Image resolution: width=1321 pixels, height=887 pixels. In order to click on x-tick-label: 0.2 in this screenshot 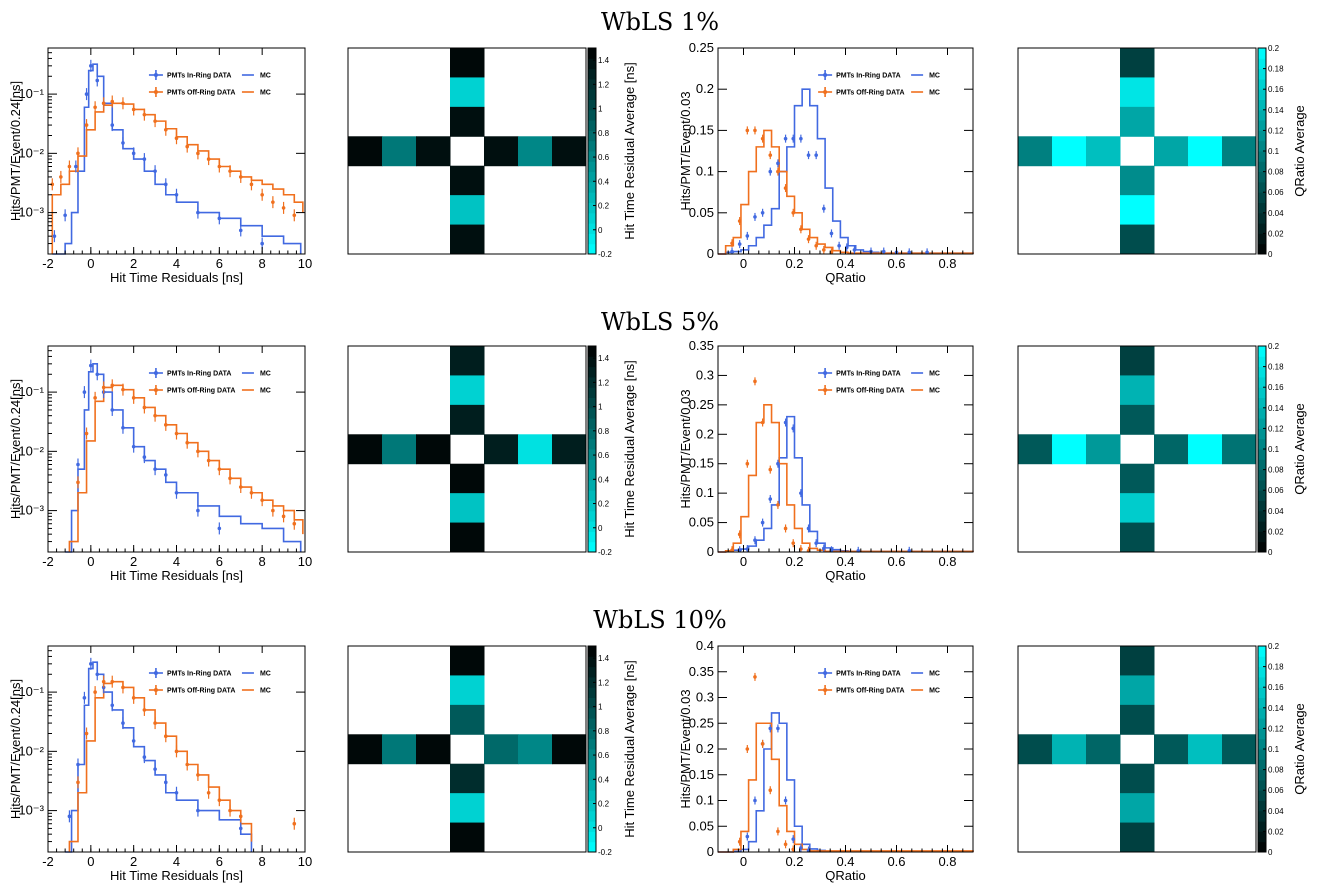, I will do `click(794, 263)`.